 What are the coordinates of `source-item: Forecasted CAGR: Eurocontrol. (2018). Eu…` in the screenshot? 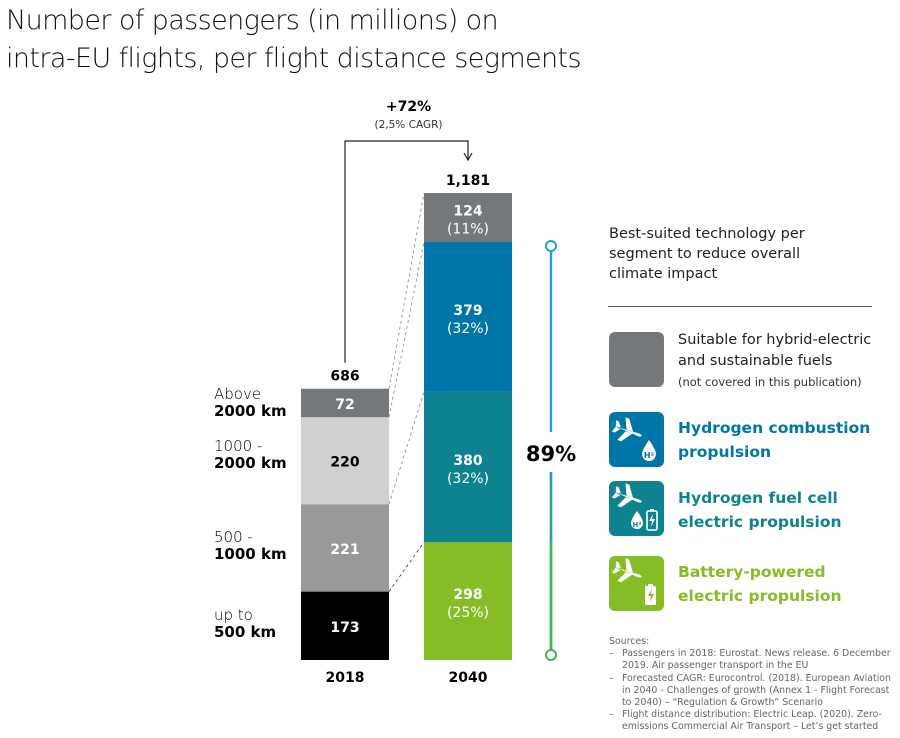 It's located at (754, 691).